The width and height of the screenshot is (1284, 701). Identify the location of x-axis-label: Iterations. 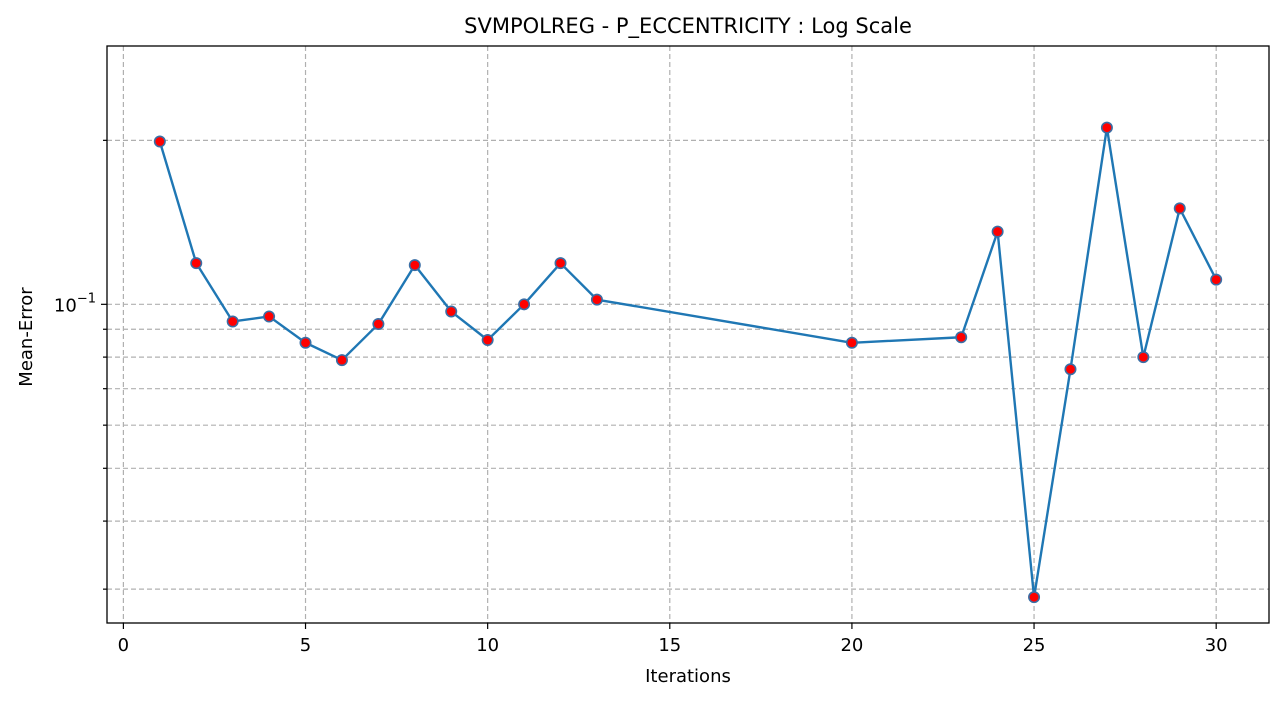
(688, 676).